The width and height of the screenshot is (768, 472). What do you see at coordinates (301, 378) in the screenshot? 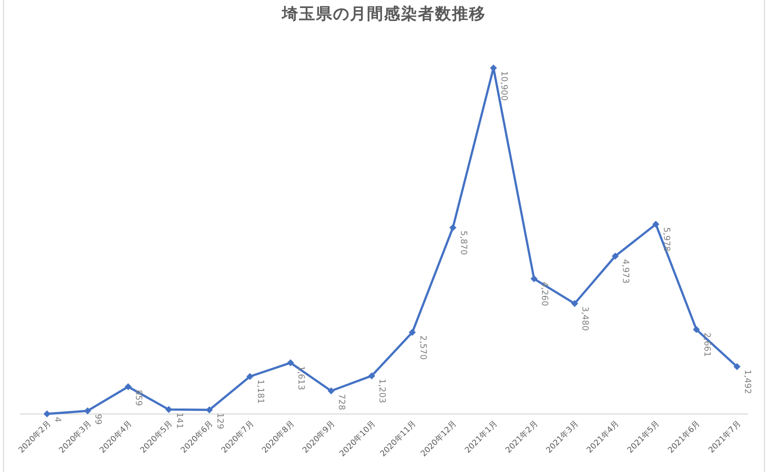
I see `data-label: 1,613` at bounding box center [301, 378].